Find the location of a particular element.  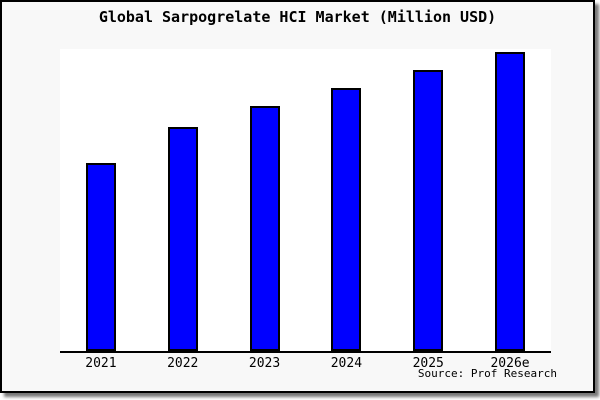

bar-slot-2024 is located at coordinates (346, 200).